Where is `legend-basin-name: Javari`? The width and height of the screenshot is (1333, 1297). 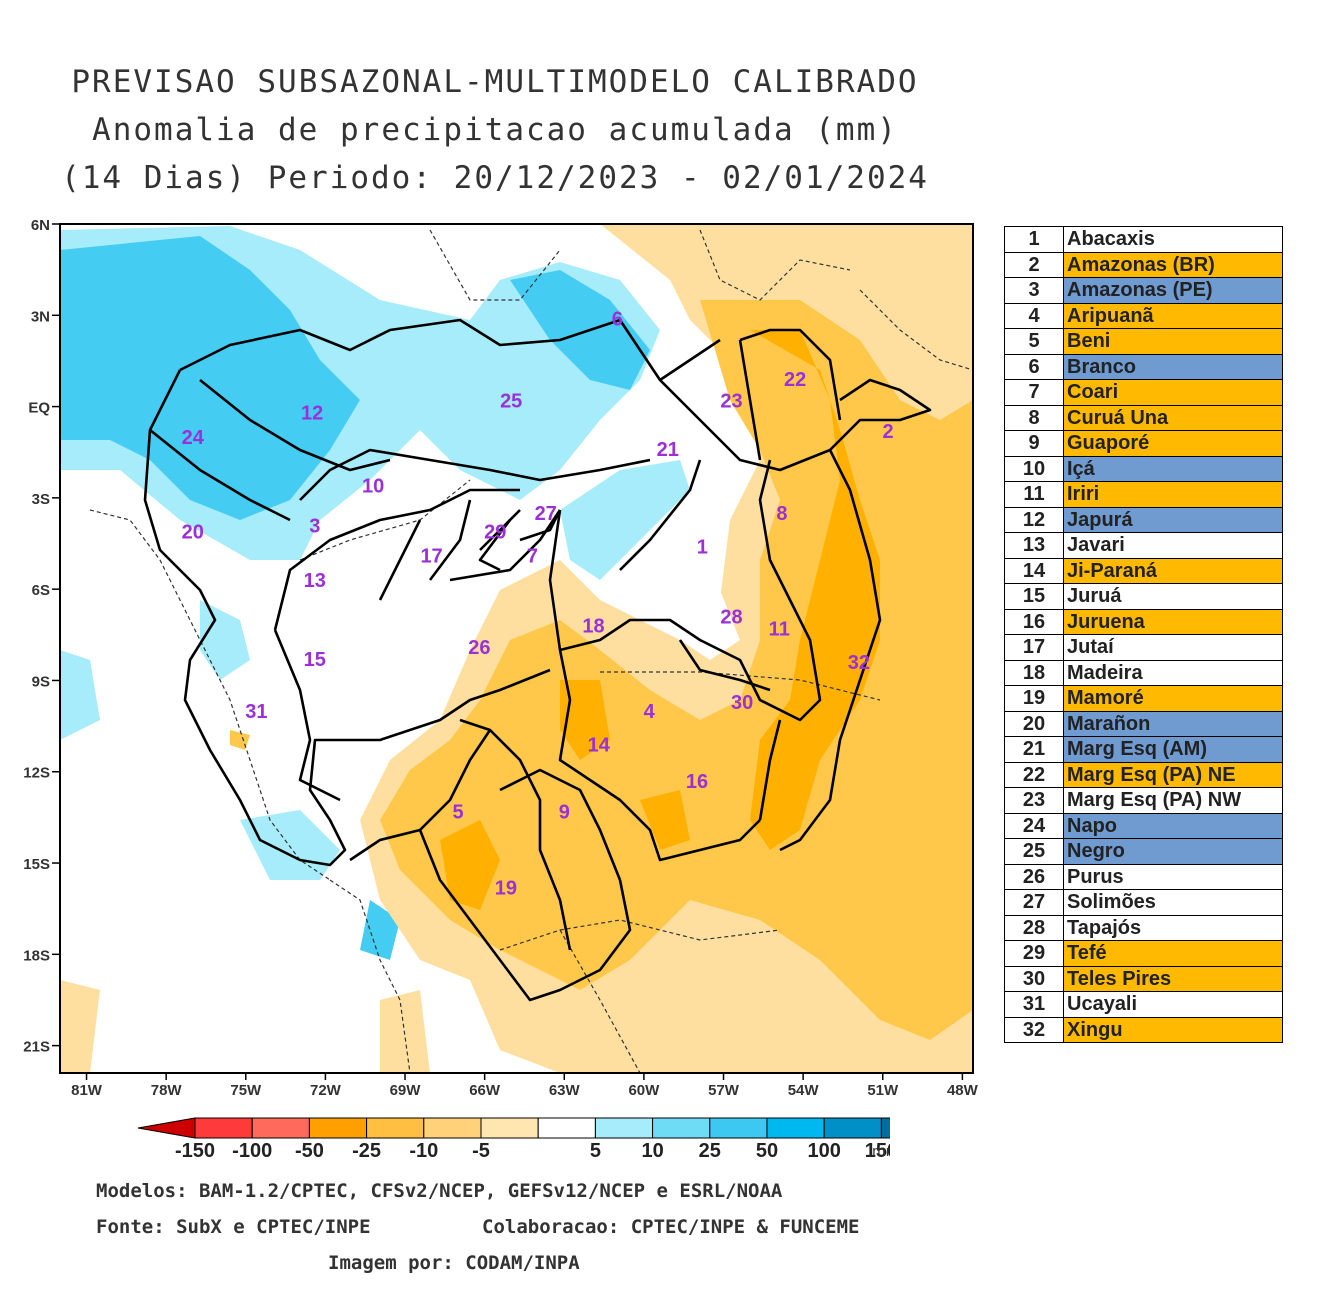 legend-basin-name: Javari is located at coordinates (1173, 545).